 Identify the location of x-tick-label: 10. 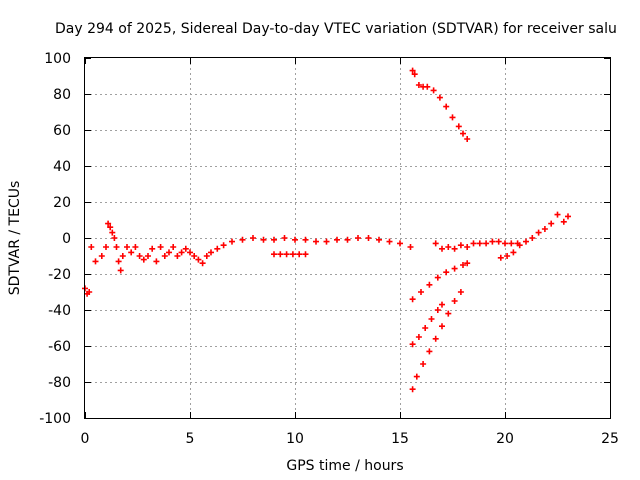
(295, 439).